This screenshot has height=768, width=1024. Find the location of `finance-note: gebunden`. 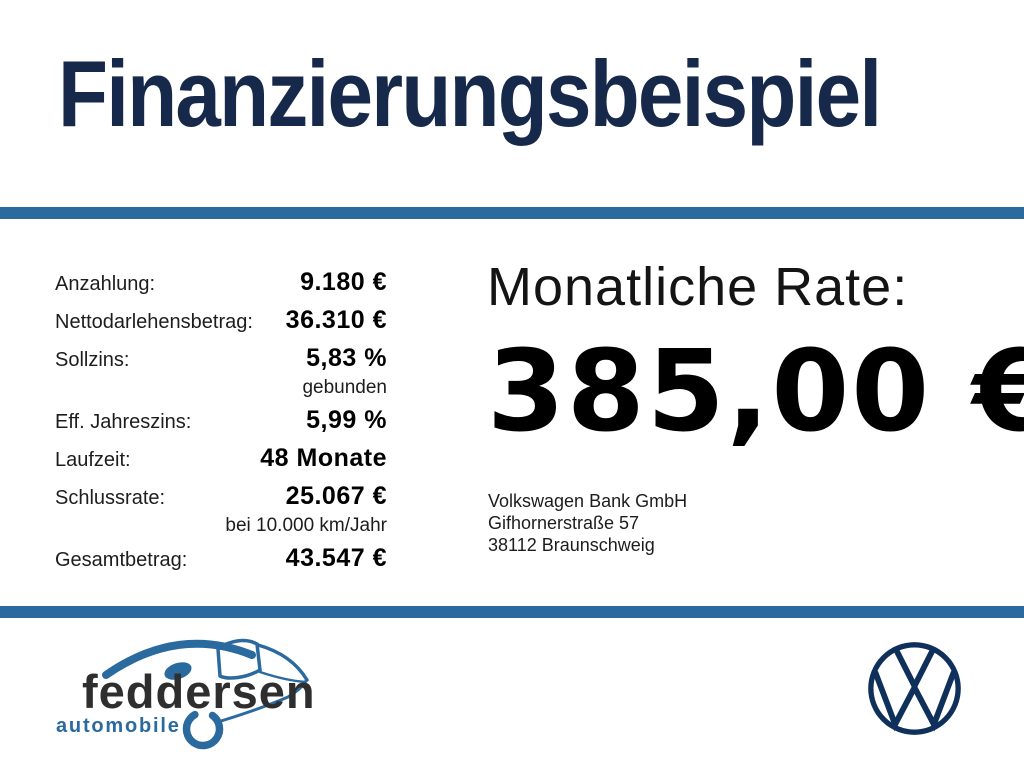

finance-note: gebunden is located at coordinates (344, 387).